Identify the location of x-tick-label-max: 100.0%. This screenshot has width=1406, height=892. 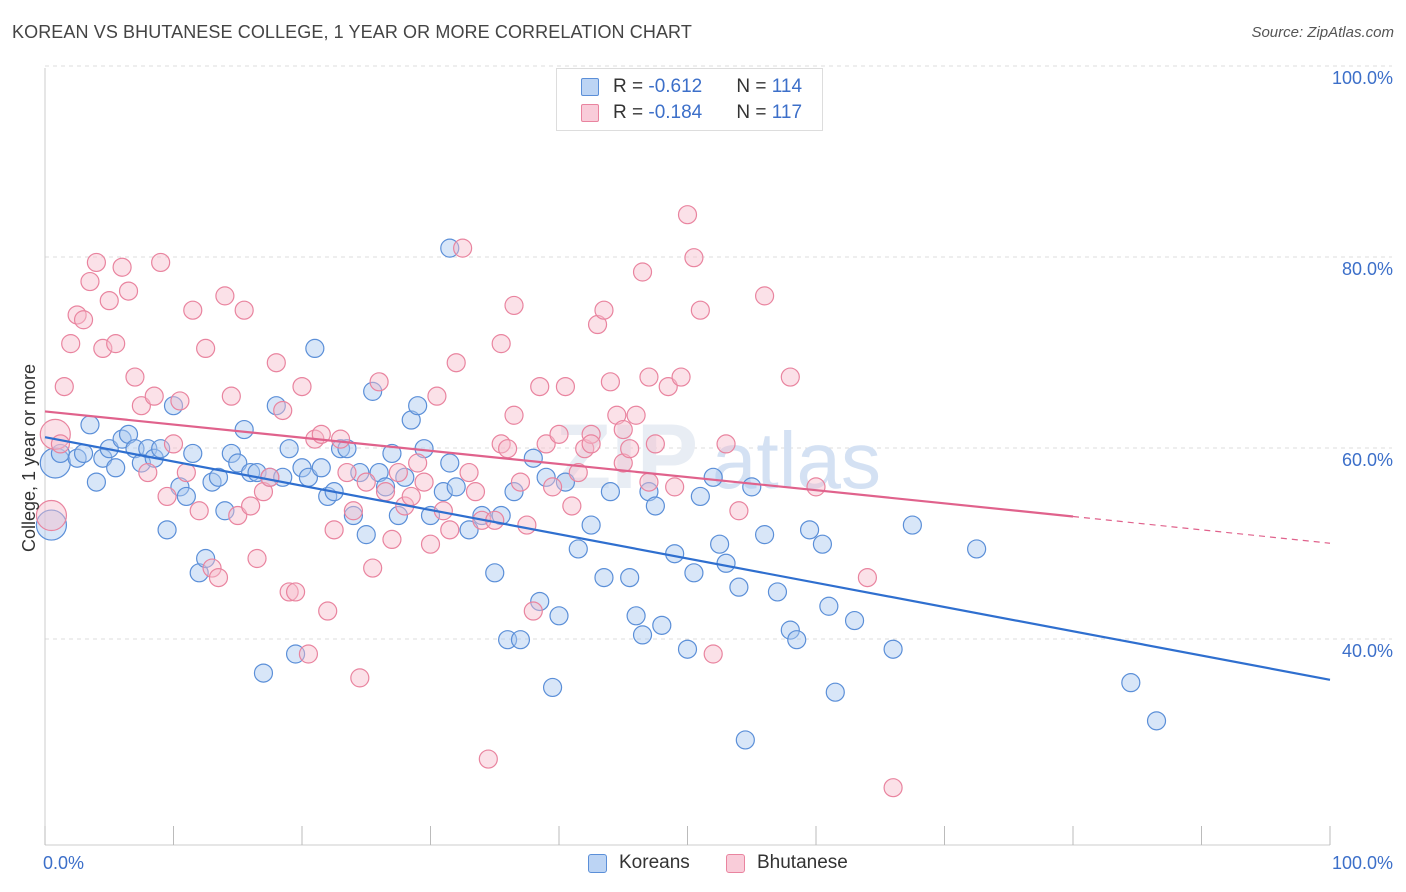
(1362, 863).